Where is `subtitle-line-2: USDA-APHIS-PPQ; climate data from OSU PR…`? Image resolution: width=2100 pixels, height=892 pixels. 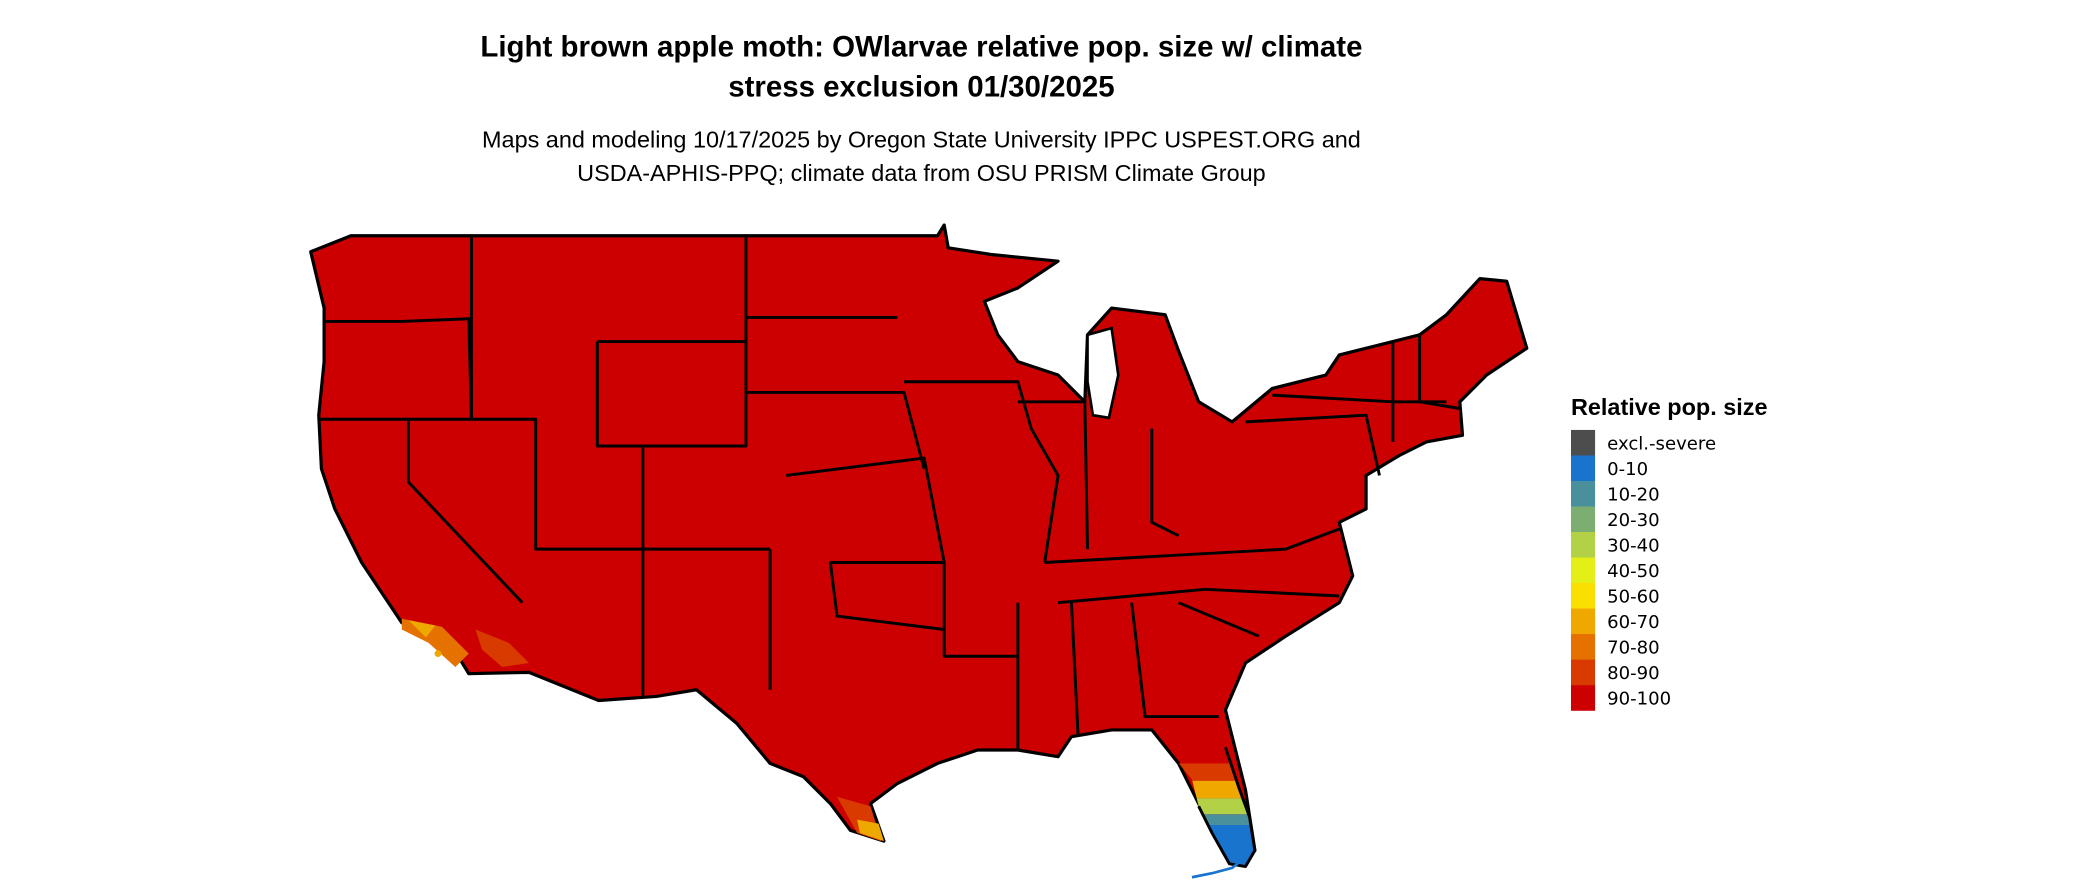 subtitle-line-2: USDA-APHIS-PPQ; climate data from OSU PR… is located at coordinates (921, 173).